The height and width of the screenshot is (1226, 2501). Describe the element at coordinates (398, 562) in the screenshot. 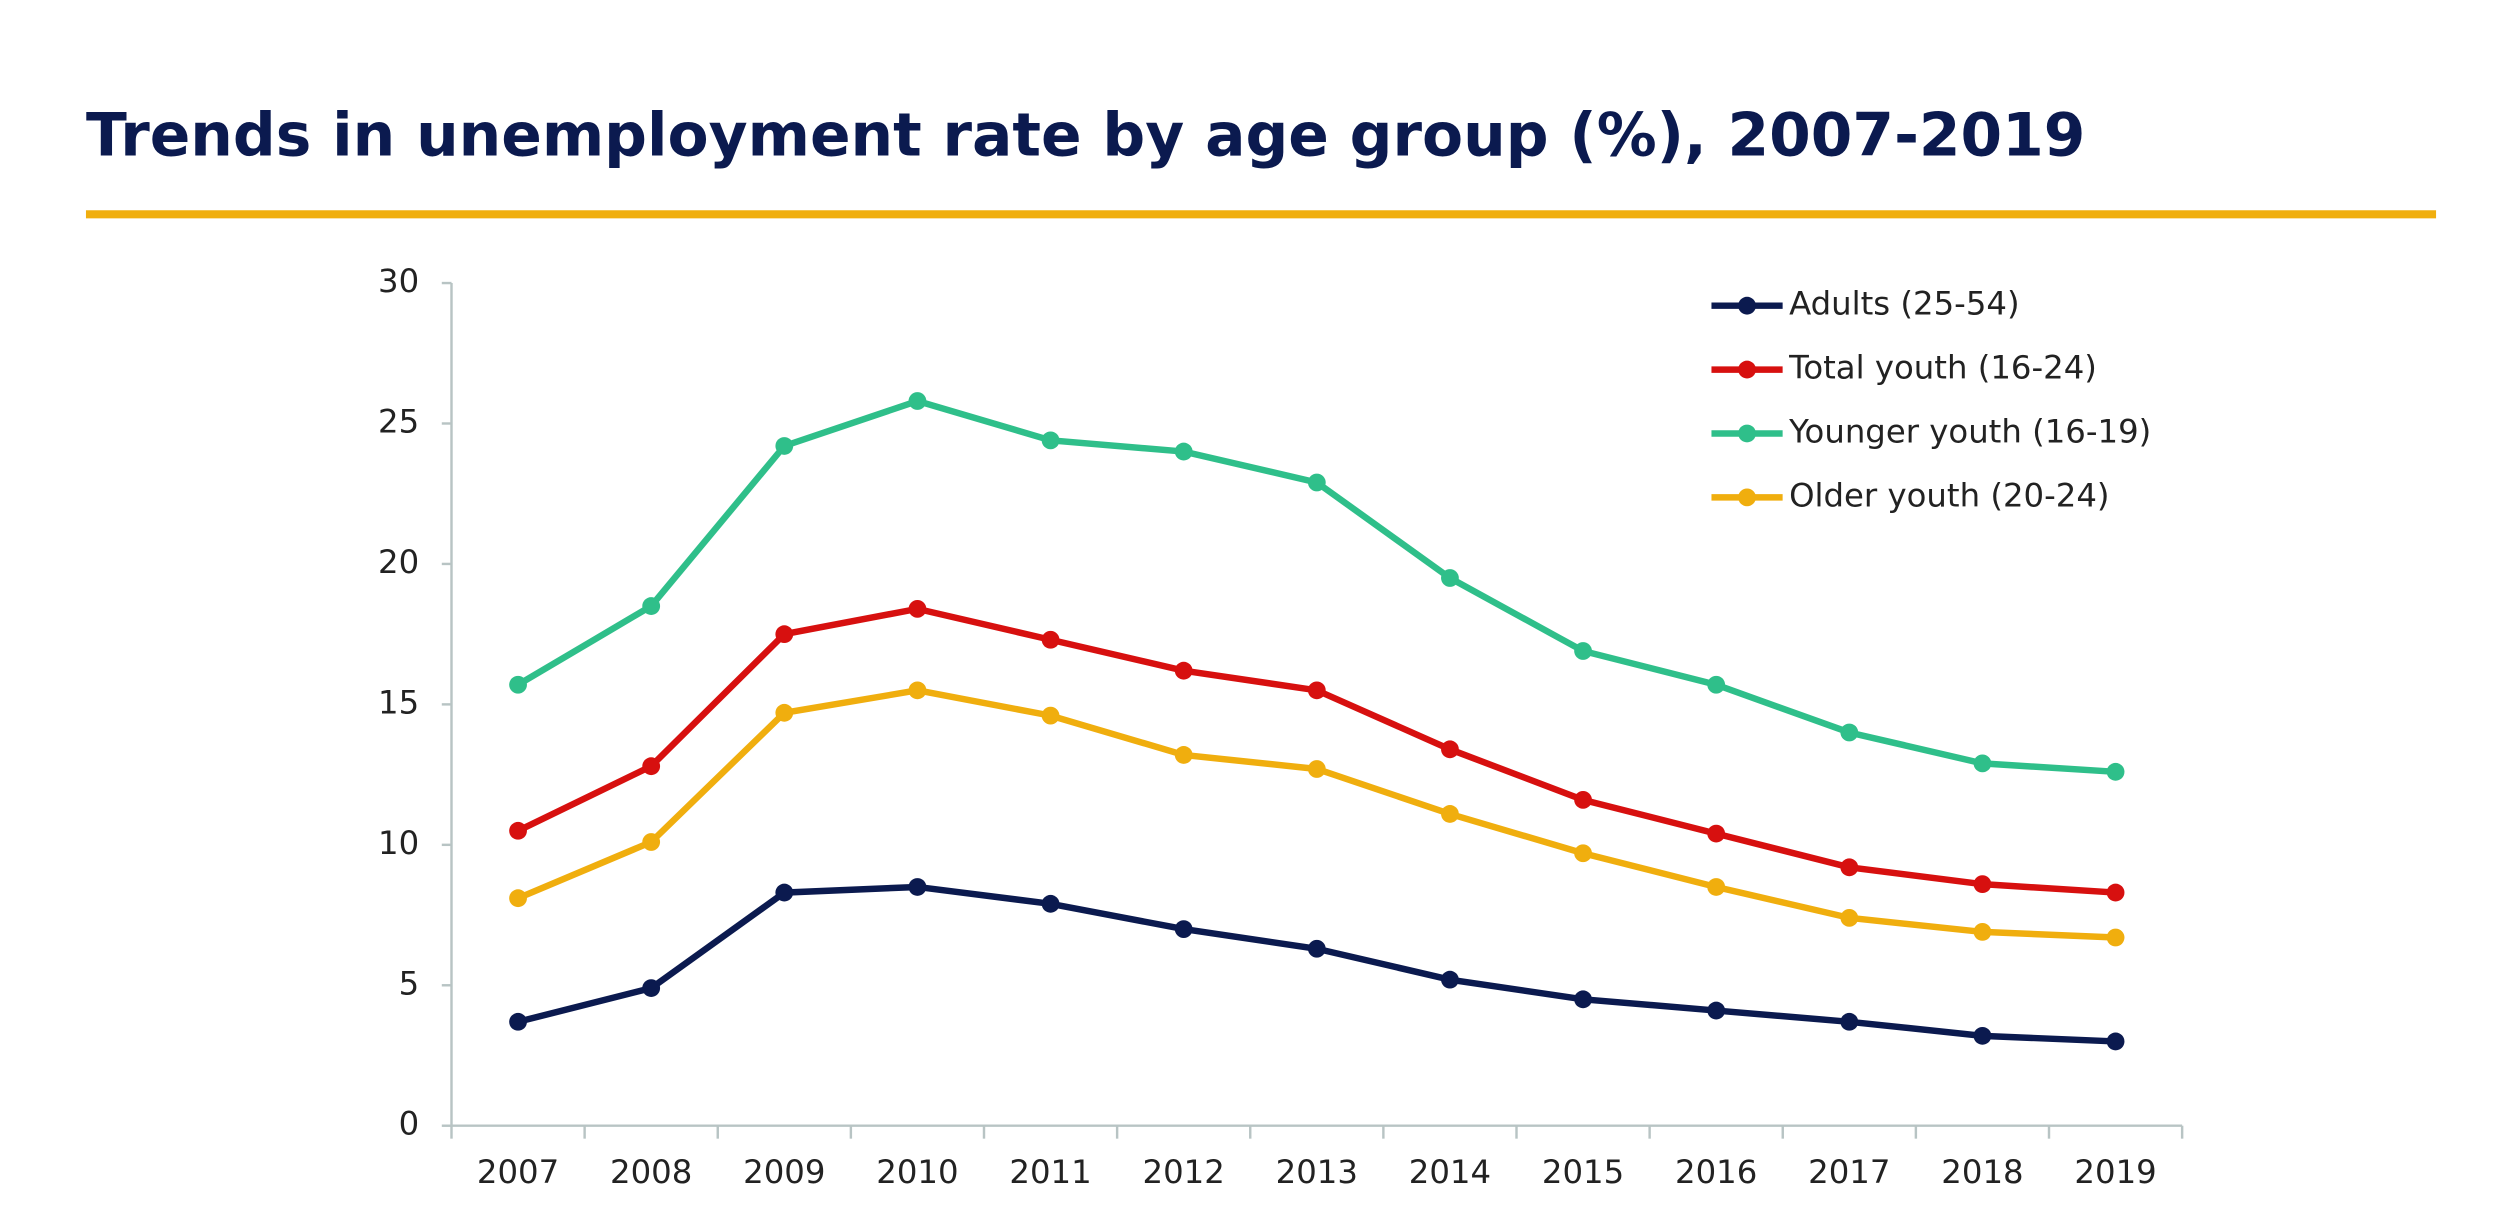

I see `y-tick-label: 20` at that location.